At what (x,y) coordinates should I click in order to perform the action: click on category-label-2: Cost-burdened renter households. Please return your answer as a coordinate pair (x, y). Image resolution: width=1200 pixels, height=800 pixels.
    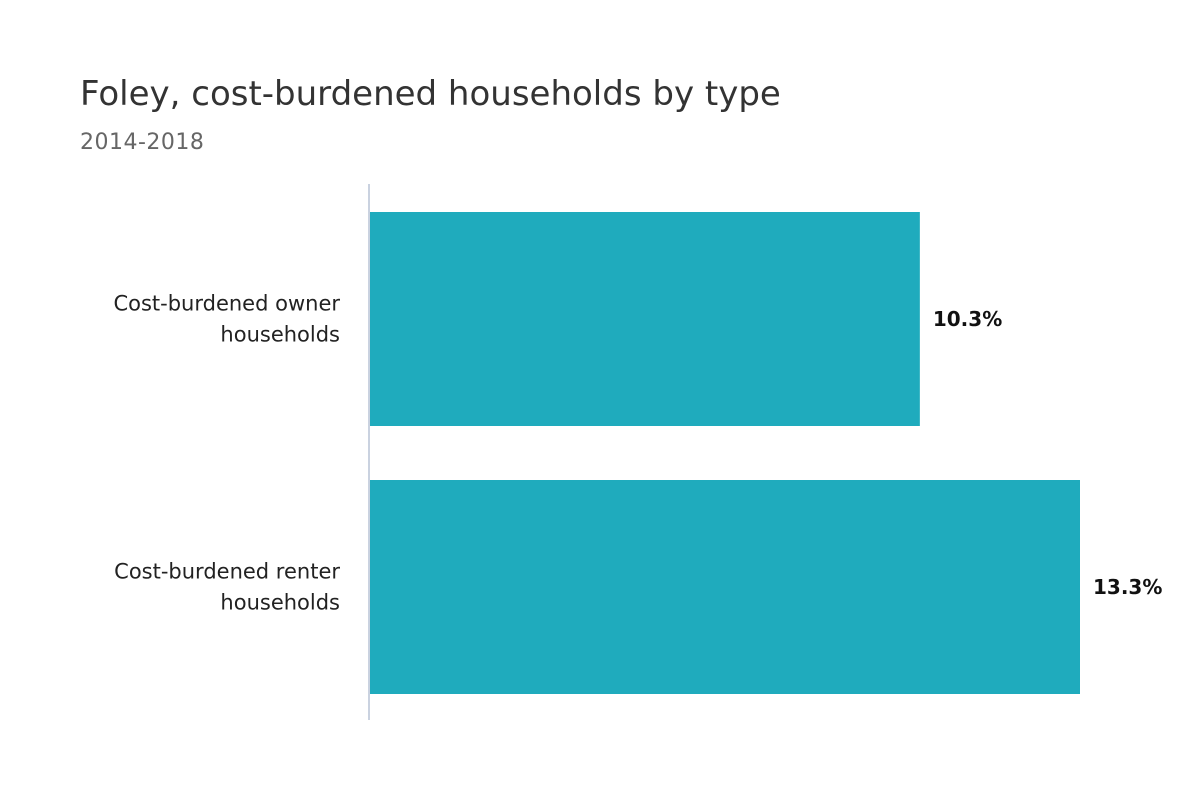
    Looking at the image, I should click on (227, 587).